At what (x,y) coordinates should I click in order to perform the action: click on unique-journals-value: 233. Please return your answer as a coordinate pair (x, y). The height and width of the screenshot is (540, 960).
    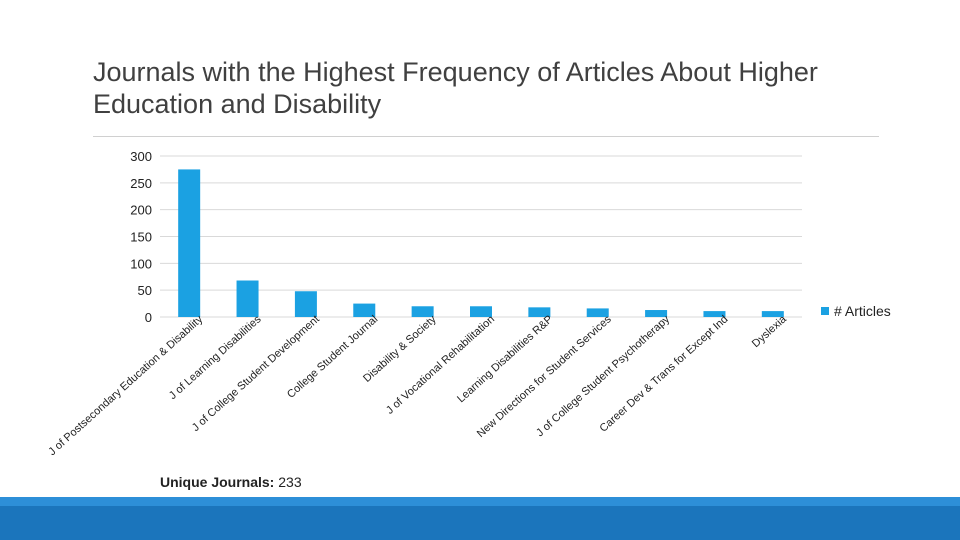
    Looking at the image, I should click on (290, 482).